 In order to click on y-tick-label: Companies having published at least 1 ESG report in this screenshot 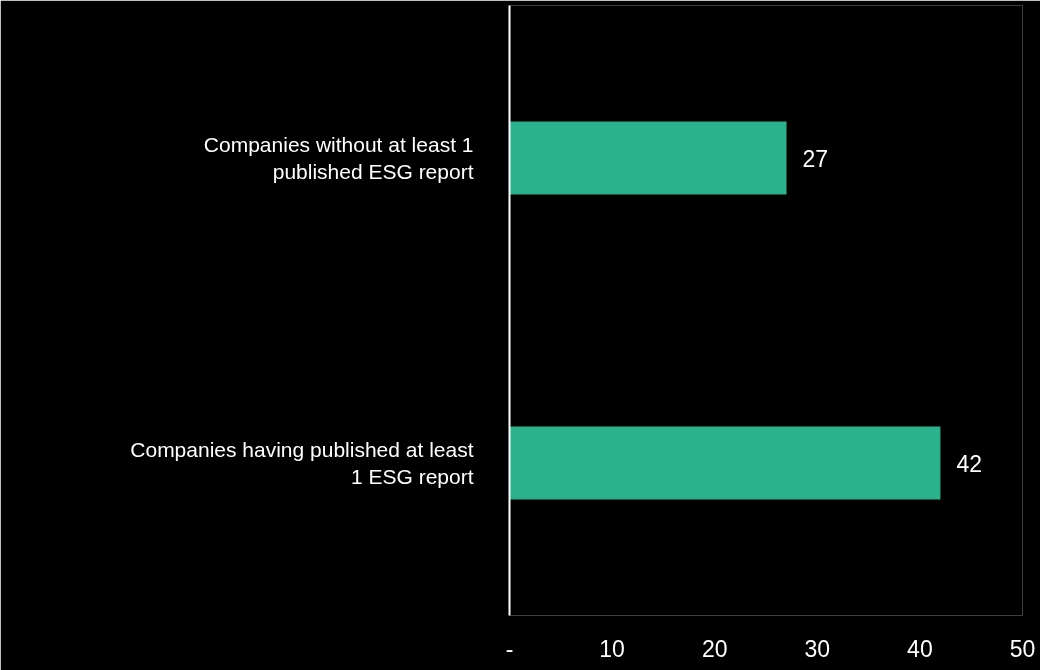, I will do `click(302, 463)`.